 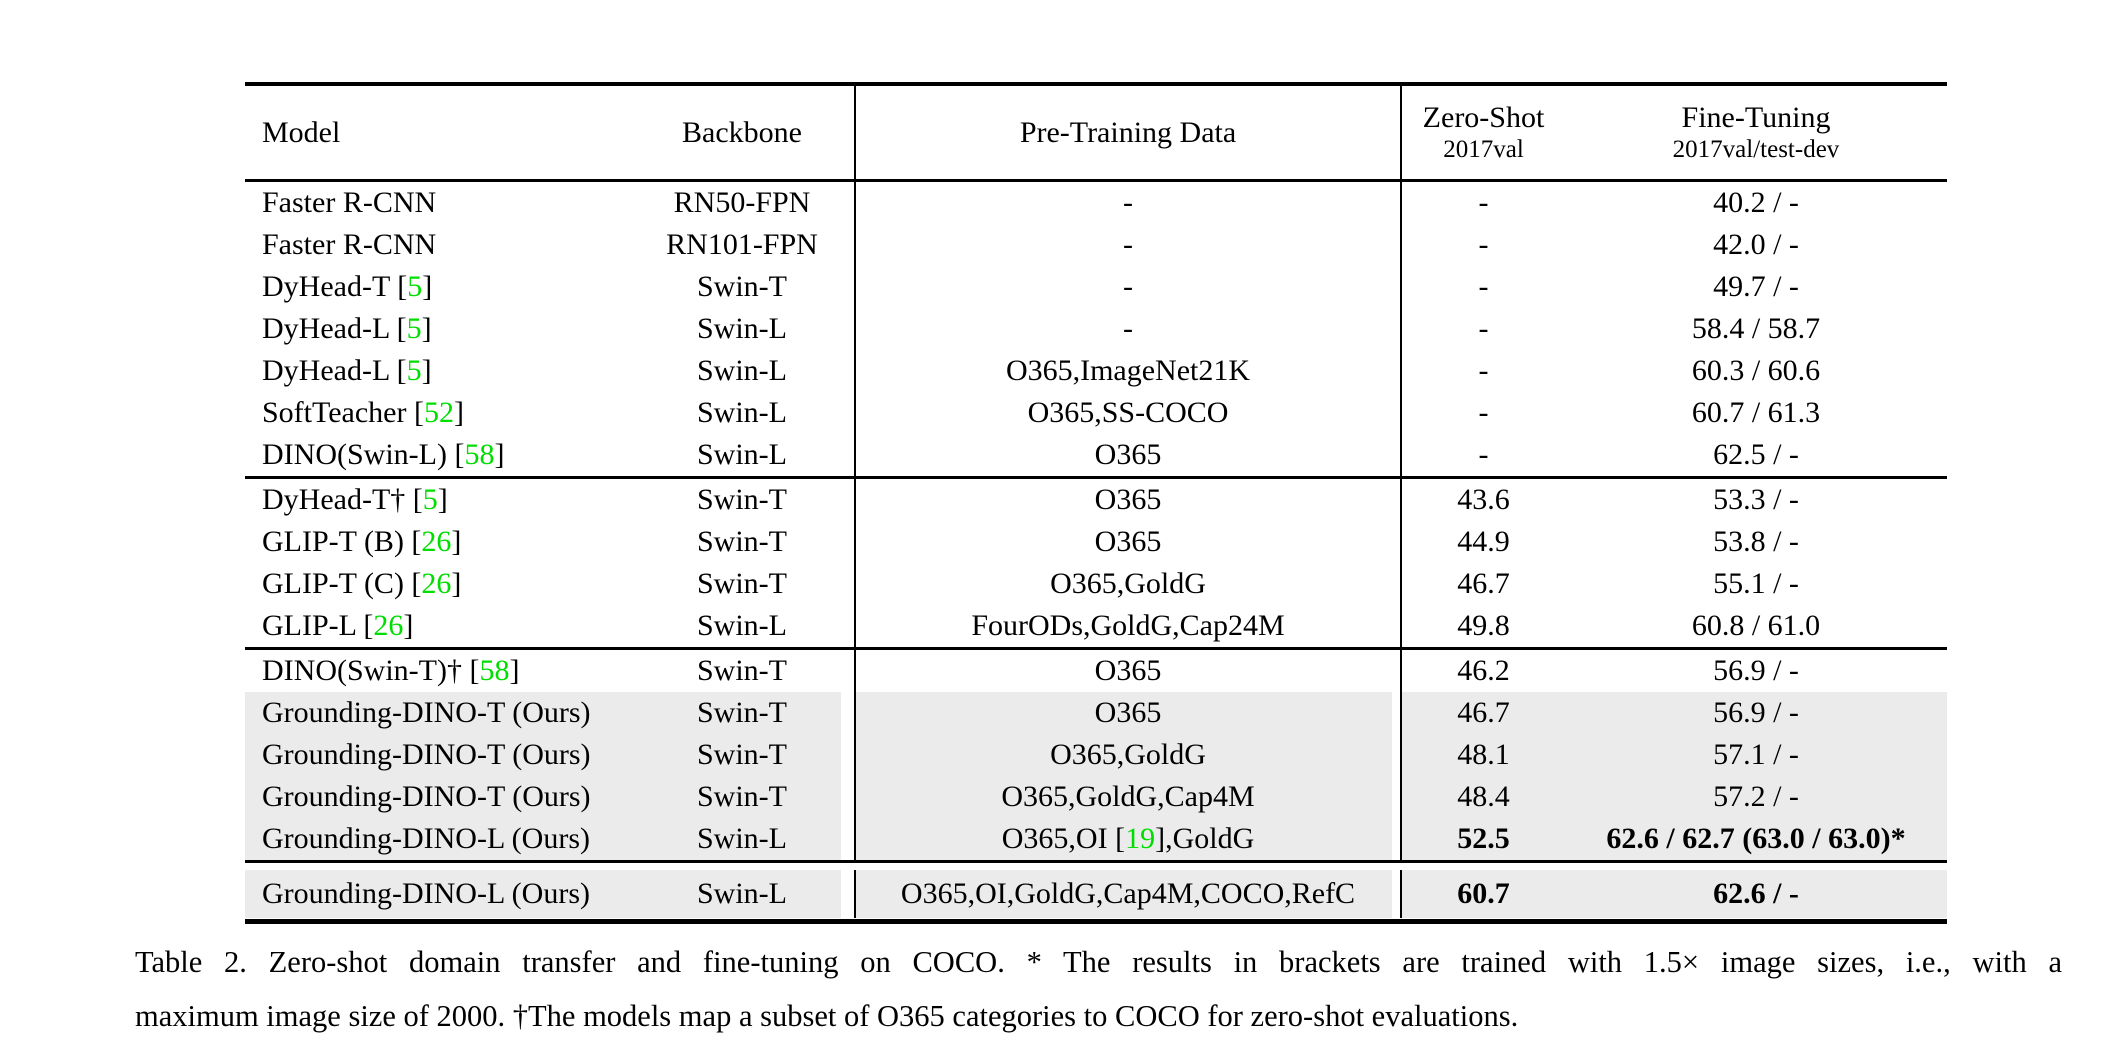 What do you see at coordinates (1756, 244) in the screenshot?
I see `cell-finetune: 42.0 / -` at bounding box center [1756, 244].